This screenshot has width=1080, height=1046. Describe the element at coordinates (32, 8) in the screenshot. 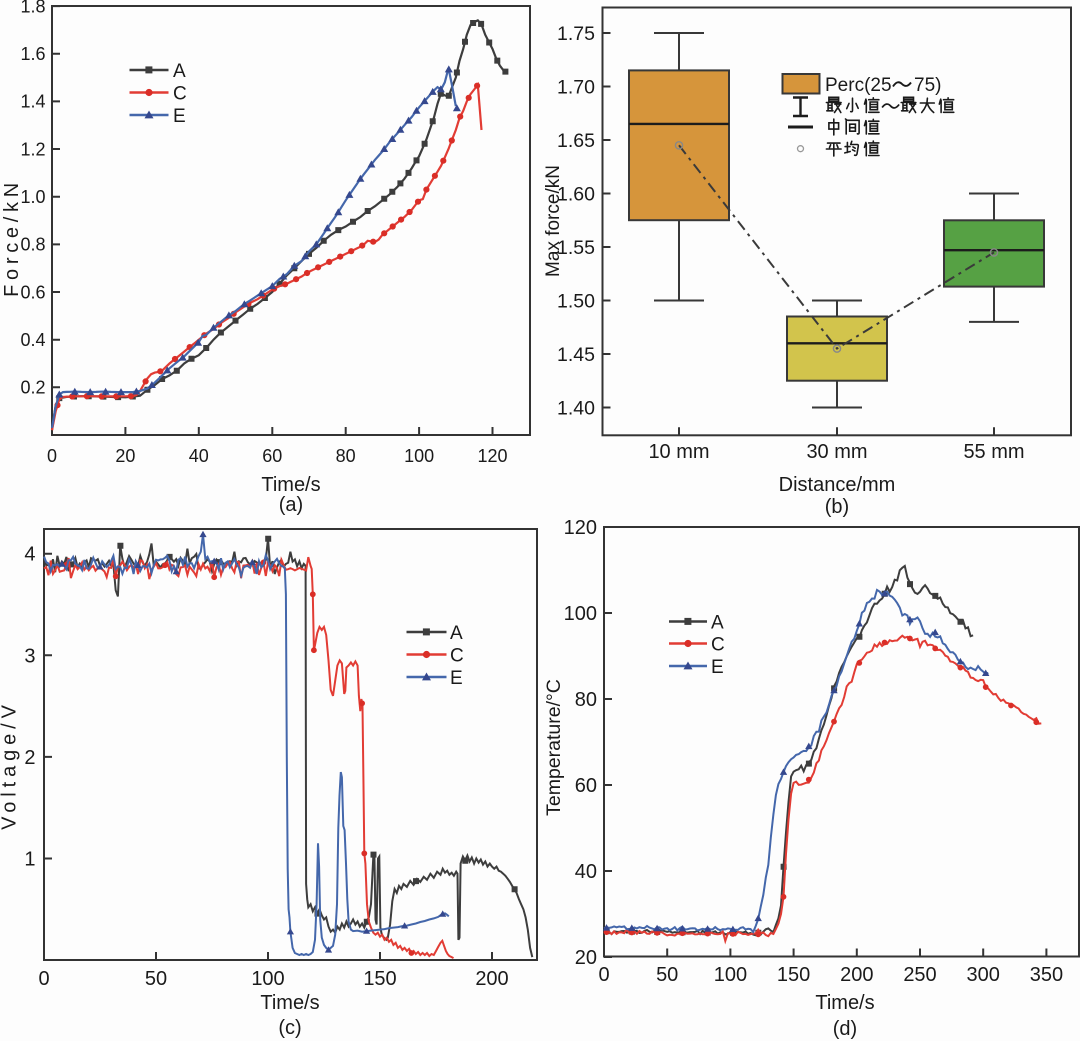

I see `svg-text: 1.8` at that location.